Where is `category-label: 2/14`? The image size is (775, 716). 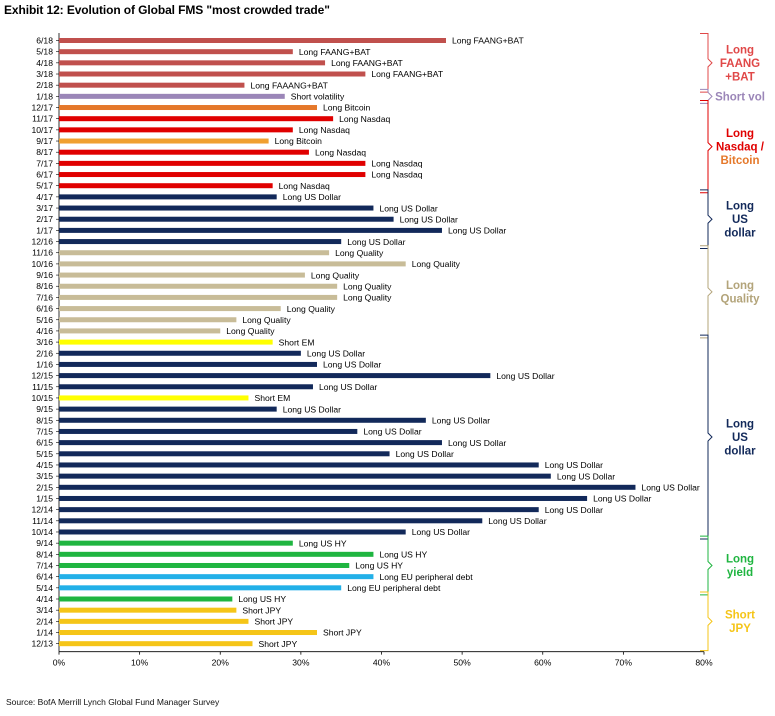
category-label: 2/14 is located at coordinates (44, 621).